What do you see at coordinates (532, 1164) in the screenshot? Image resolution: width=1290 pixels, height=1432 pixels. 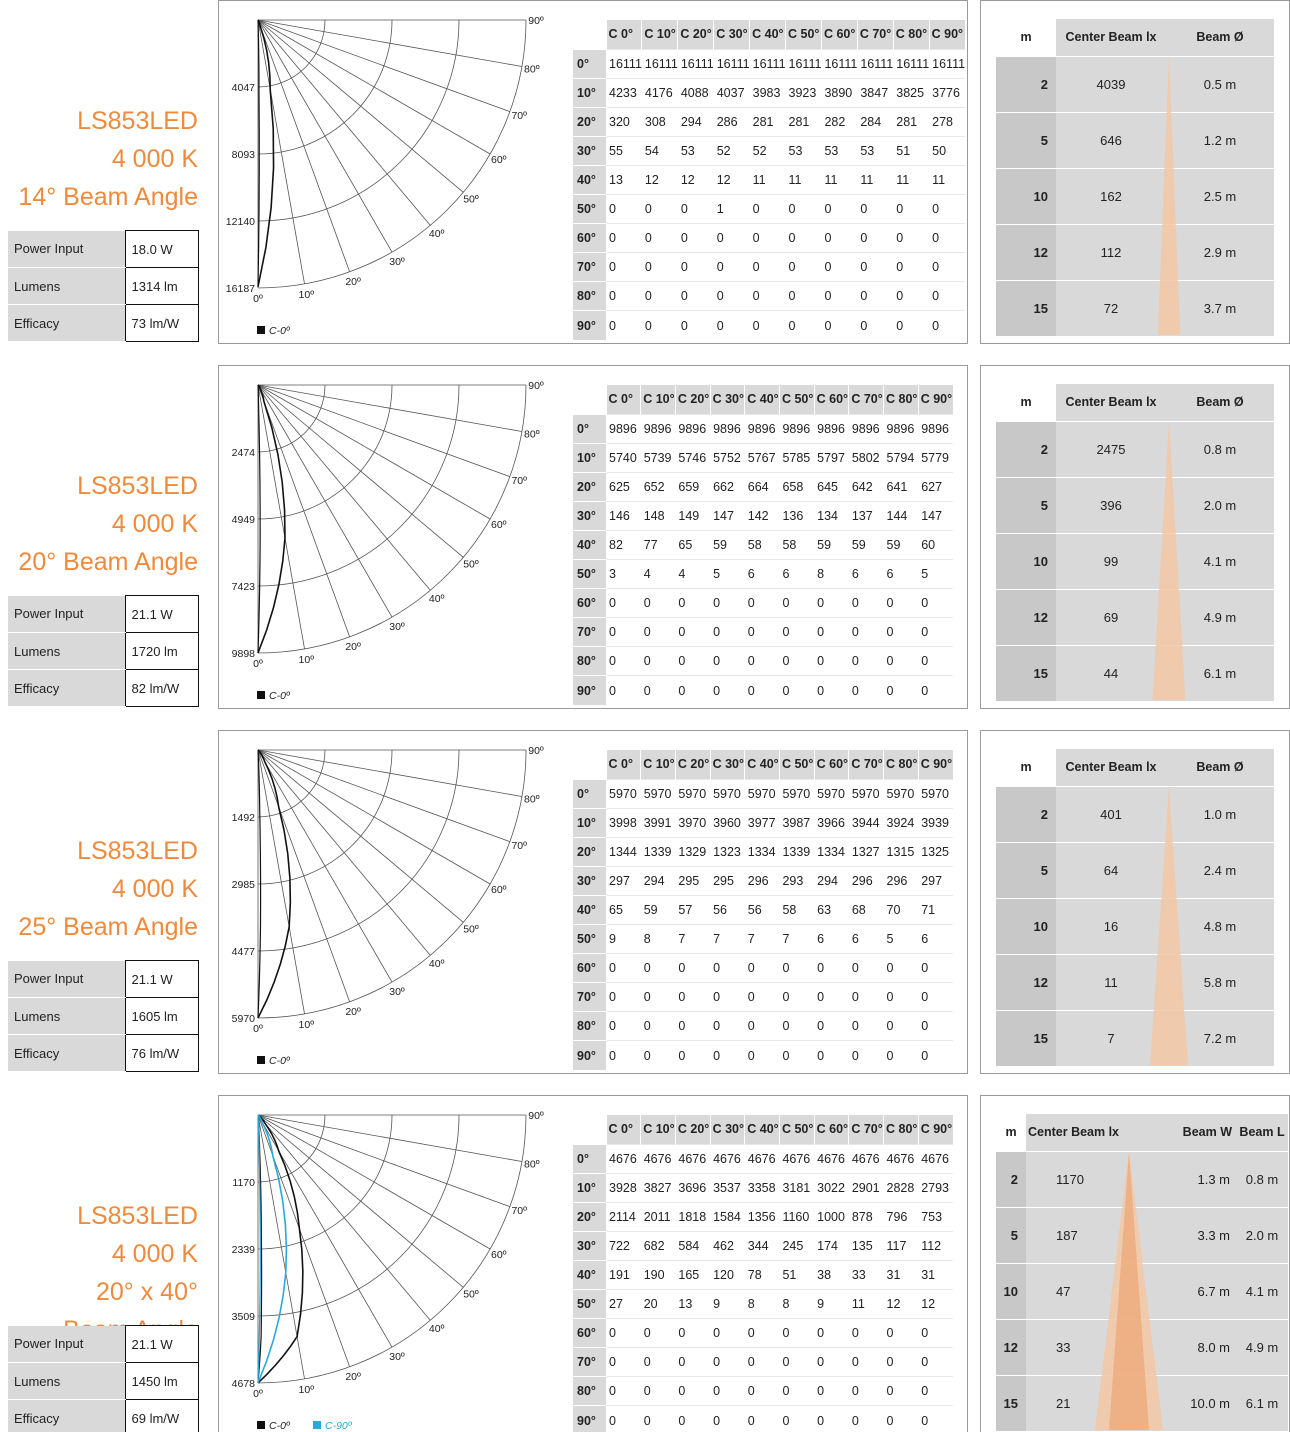 I see `polar-angle-label: 80º` at bounding box center [532, 1164].